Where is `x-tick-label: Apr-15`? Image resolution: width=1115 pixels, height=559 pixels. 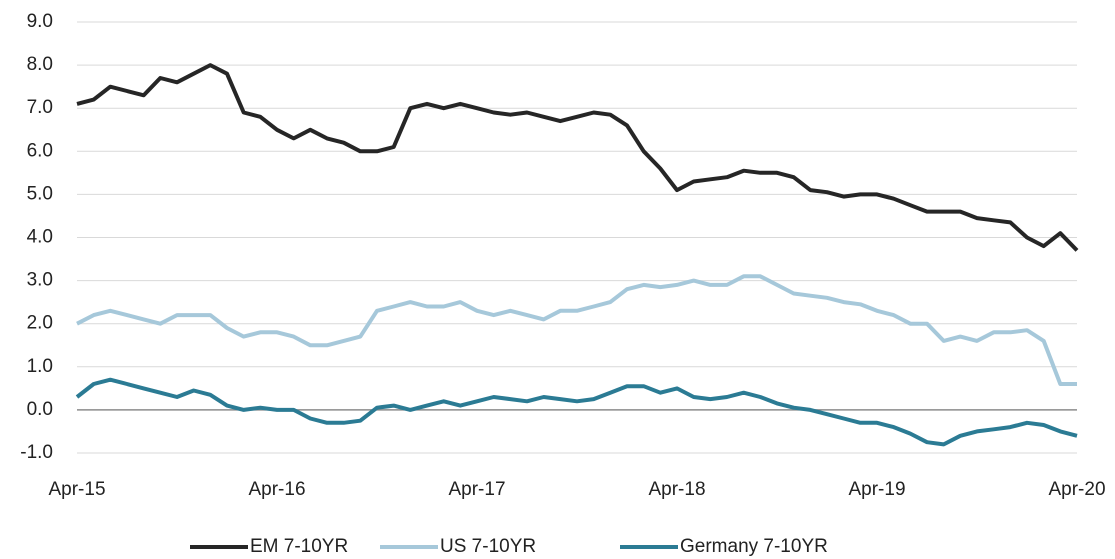
x-tick-label: Apr-15 is located at coordinates (76, 489).